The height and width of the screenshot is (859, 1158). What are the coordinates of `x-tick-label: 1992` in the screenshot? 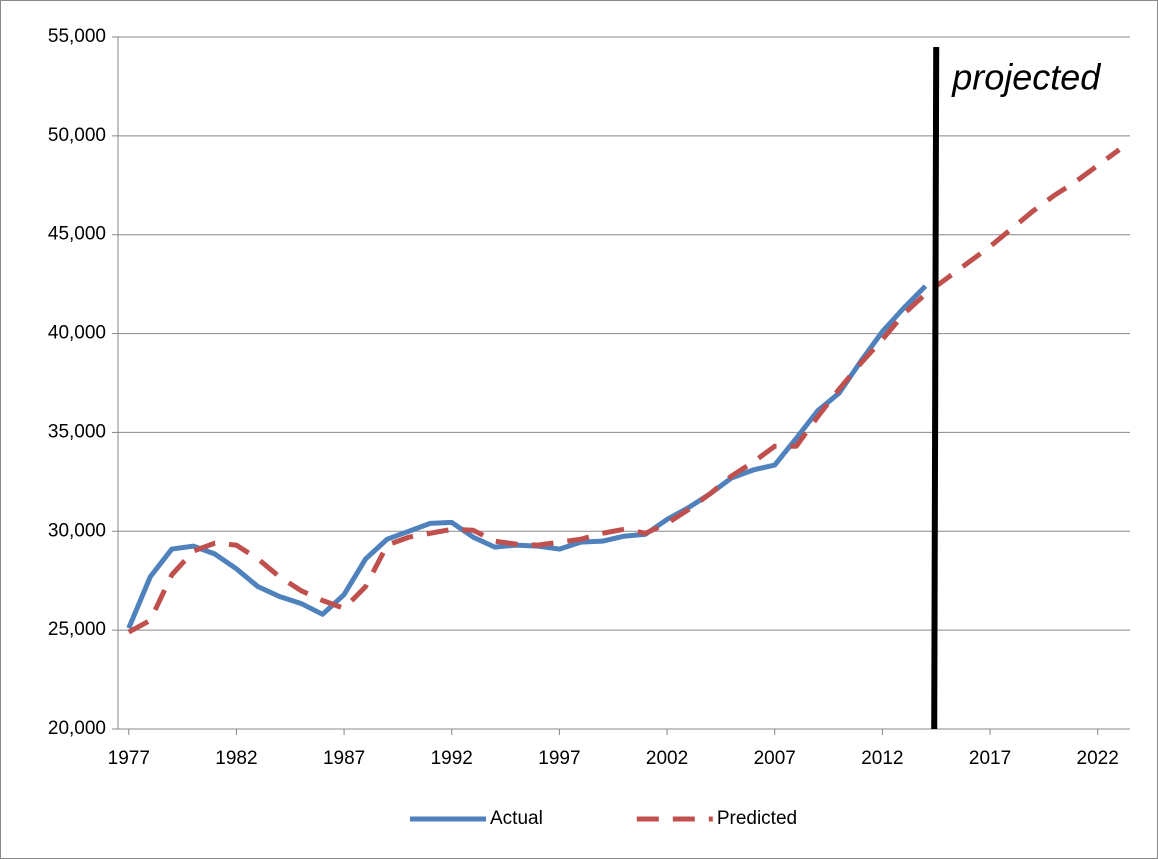 It's located at (452, 758).